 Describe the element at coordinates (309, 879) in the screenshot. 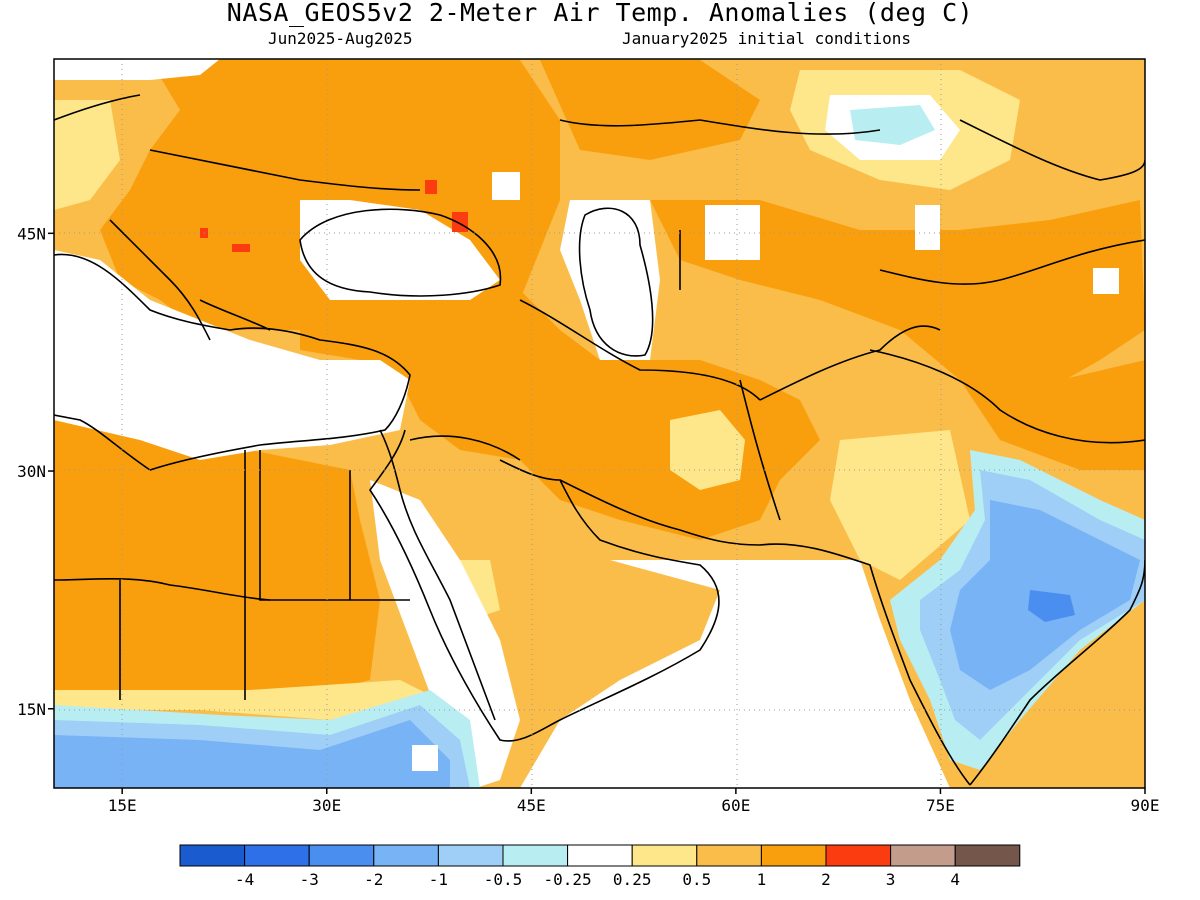

I see `colorbar-label: -3` at that location.